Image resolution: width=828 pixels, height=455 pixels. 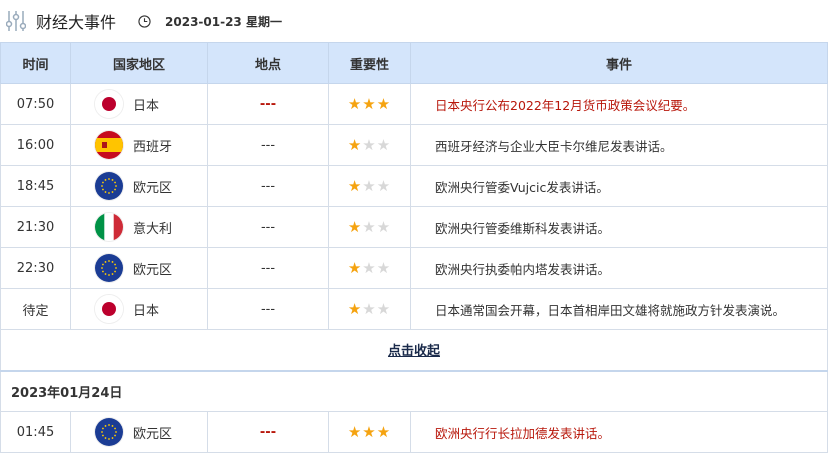 I want to click on country-name: 西班牙, so click(x=153, y=147).